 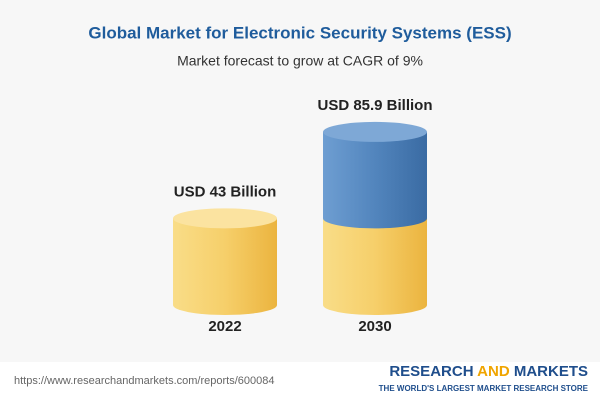 What do you see at coordinates (375, 218) in the screenshot?
I see `cylinder-growth-base` at bounding box center [375, 218].